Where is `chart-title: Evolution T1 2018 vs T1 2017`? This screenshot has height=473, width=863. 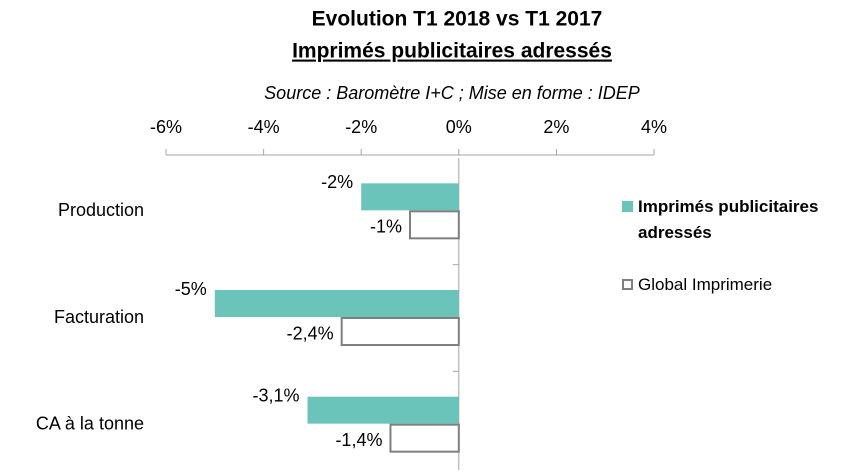 chart-title: Evolution T1 2018 vs T1 2017 is located at coordinates (457, 19).